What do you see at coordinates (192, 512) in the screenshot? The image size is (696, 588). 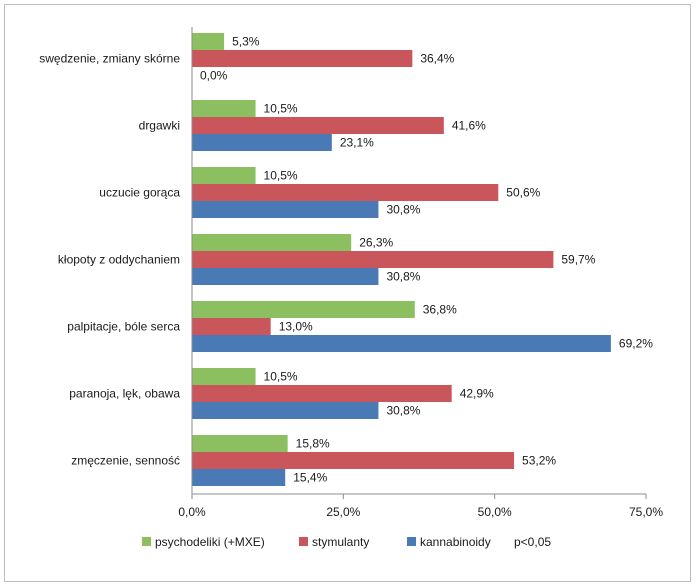 I see `x-tick-label: 0,0%` at bounding box center [192, 512].